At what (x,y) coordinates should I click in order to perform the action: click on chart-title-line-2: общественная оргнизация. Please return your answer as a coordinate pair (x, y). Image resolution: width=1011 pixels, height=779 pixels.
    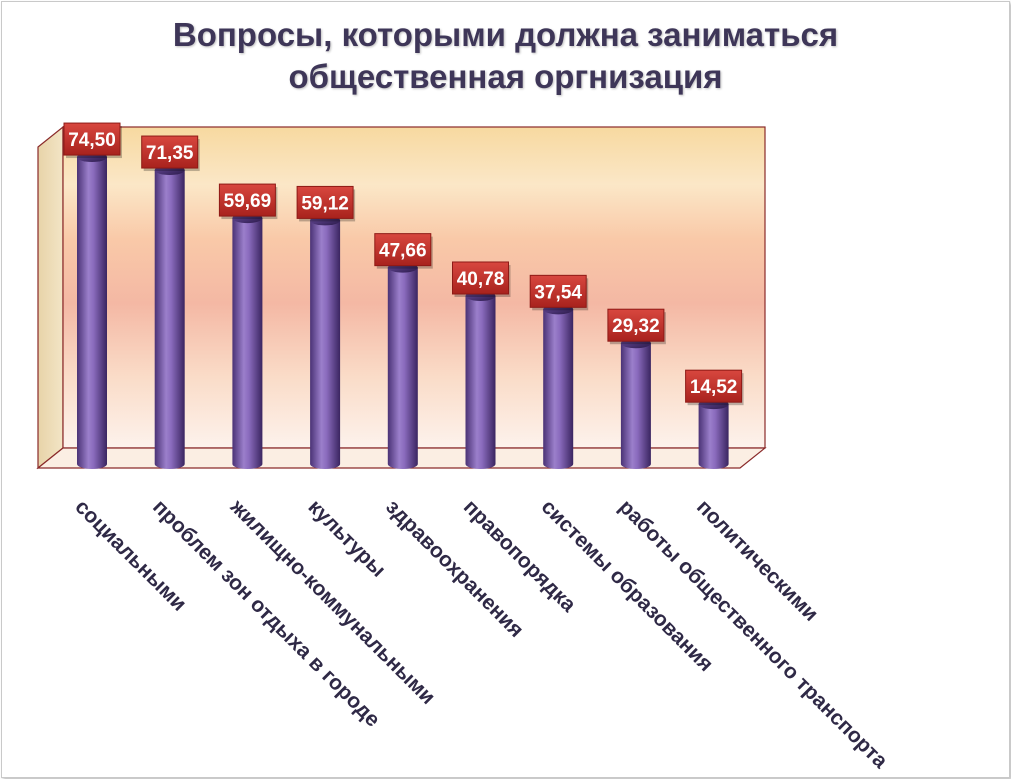
    Looking at the image, I should click on (505, 76).